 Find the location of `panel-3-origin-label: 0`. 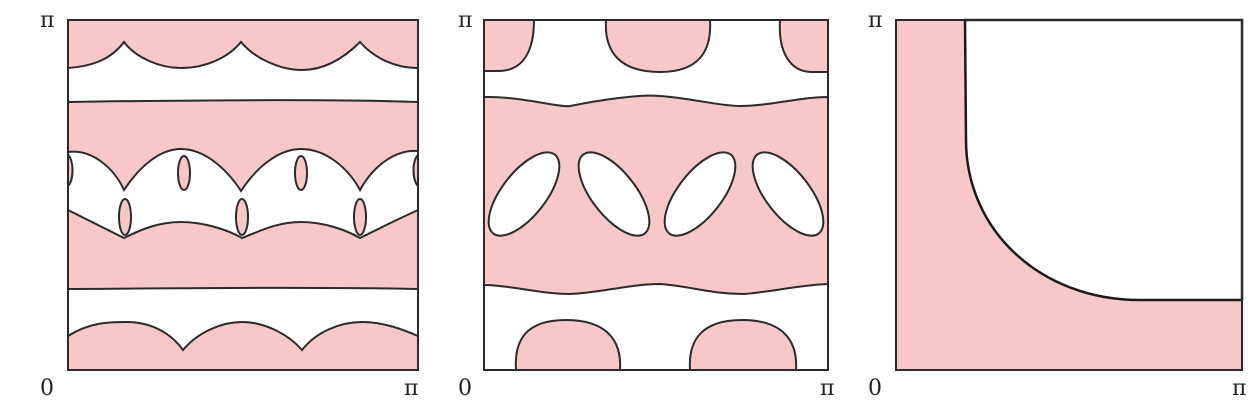

panel-3-origin-label: 0 is located at coordinates (875, 388).